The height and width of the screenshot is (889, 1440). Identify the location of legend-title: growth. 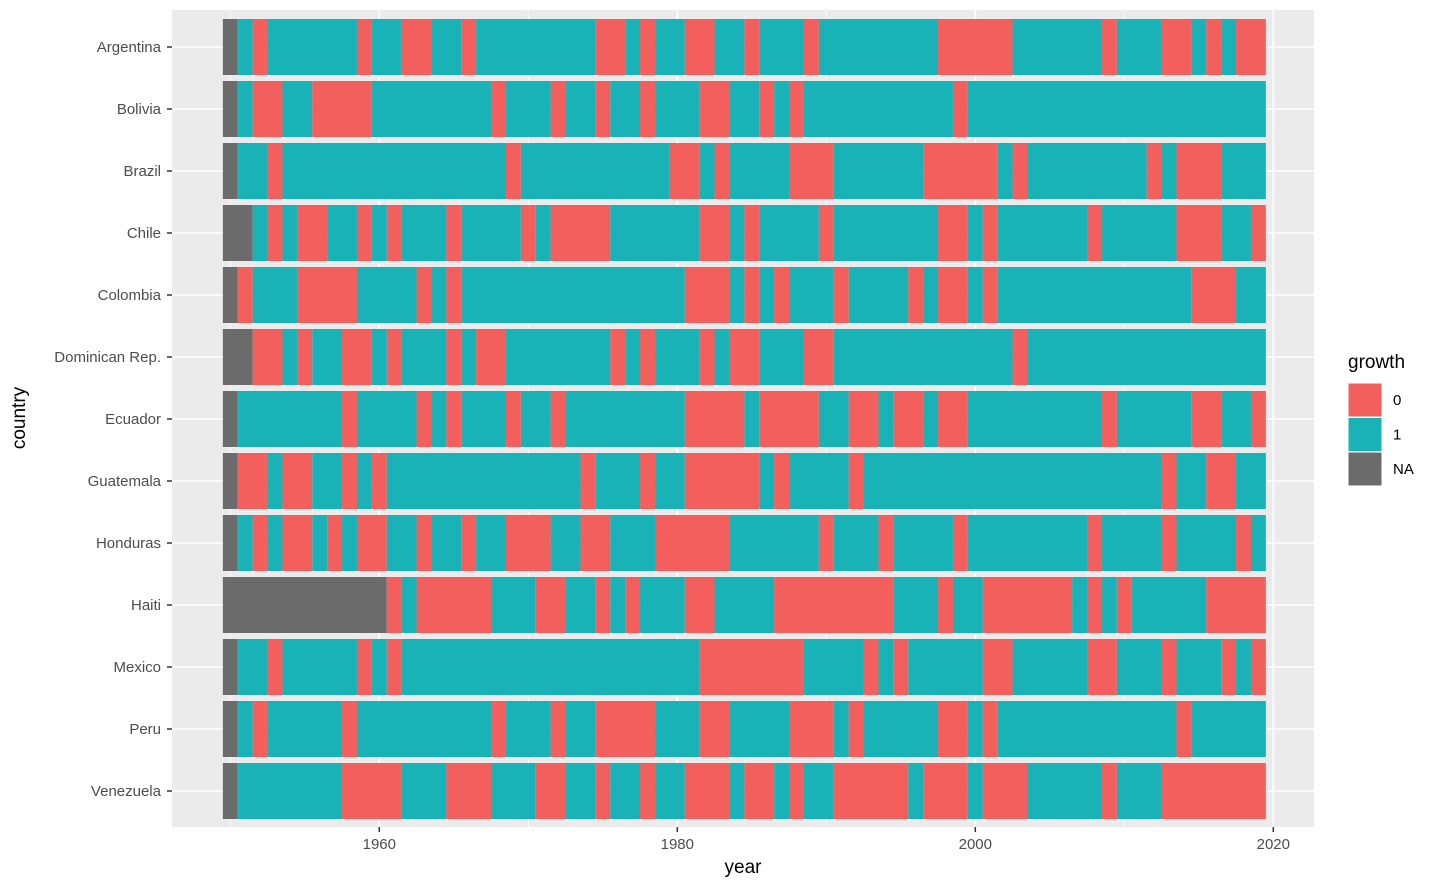
(1376, 362).